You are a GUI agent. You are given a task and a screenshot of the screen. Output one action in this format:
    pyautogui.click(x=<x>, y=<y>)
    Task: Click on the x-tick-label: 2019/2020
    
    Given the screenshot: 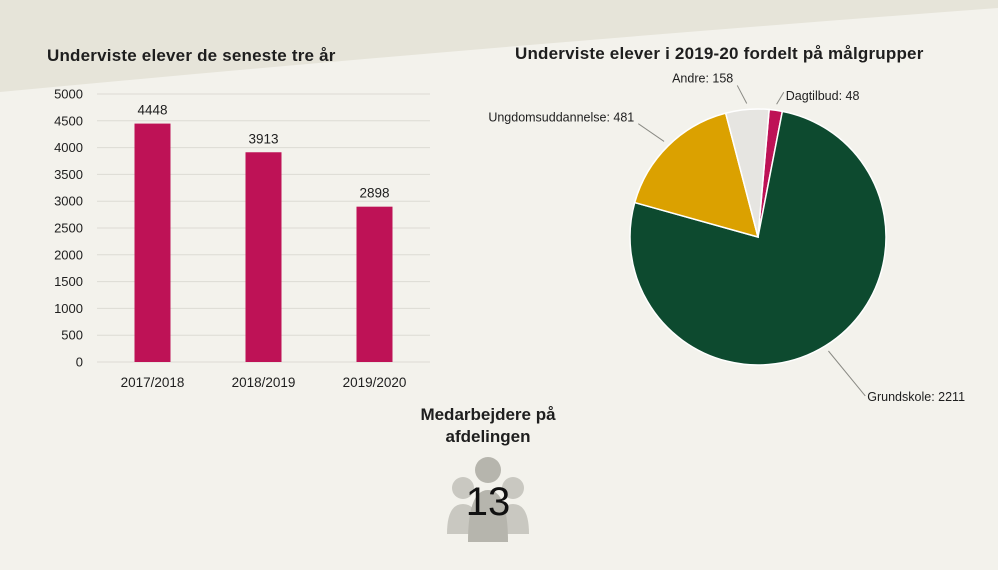 What is the action you would take?
    pyautogui.click(x=375, y=382)
    